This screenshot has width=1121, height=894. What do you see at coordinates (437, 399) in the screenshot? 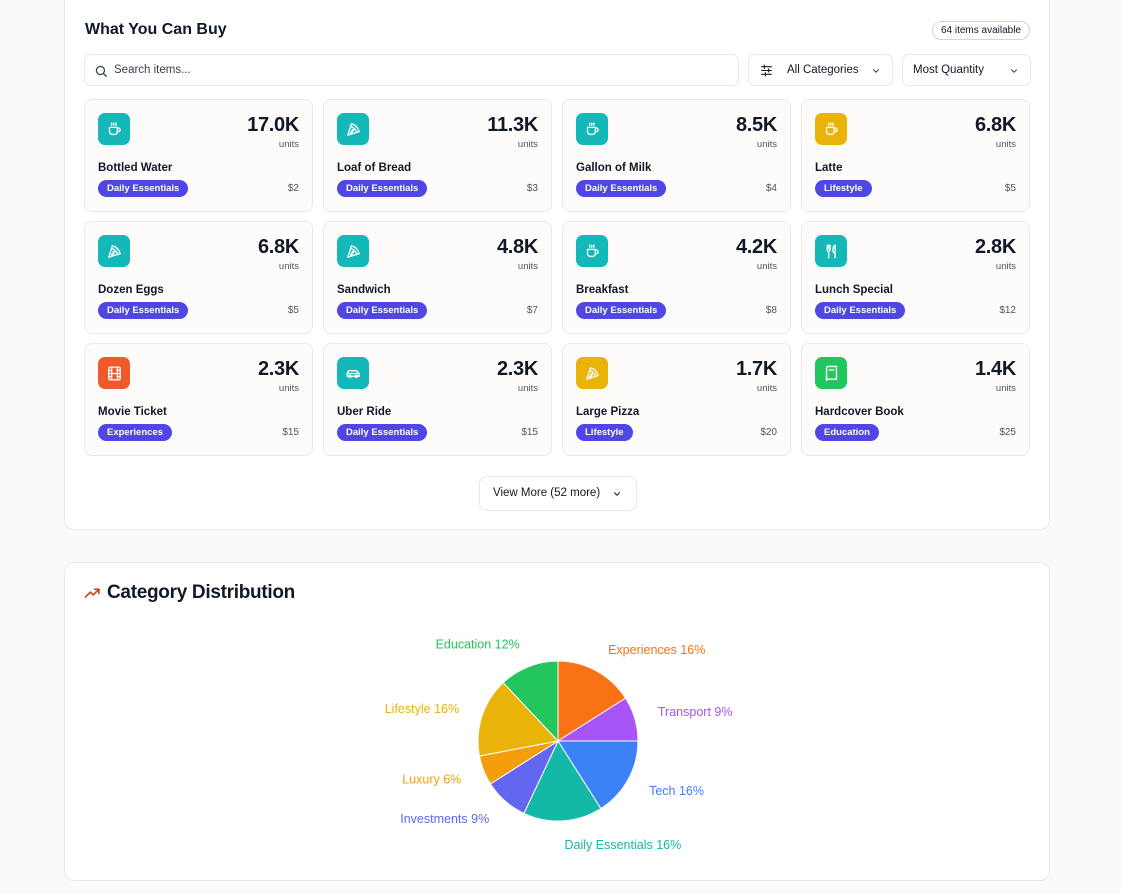
I see `item-card: 2.3K units Uber Ride Daily Essentials $15` at bounding box center [437, 399].